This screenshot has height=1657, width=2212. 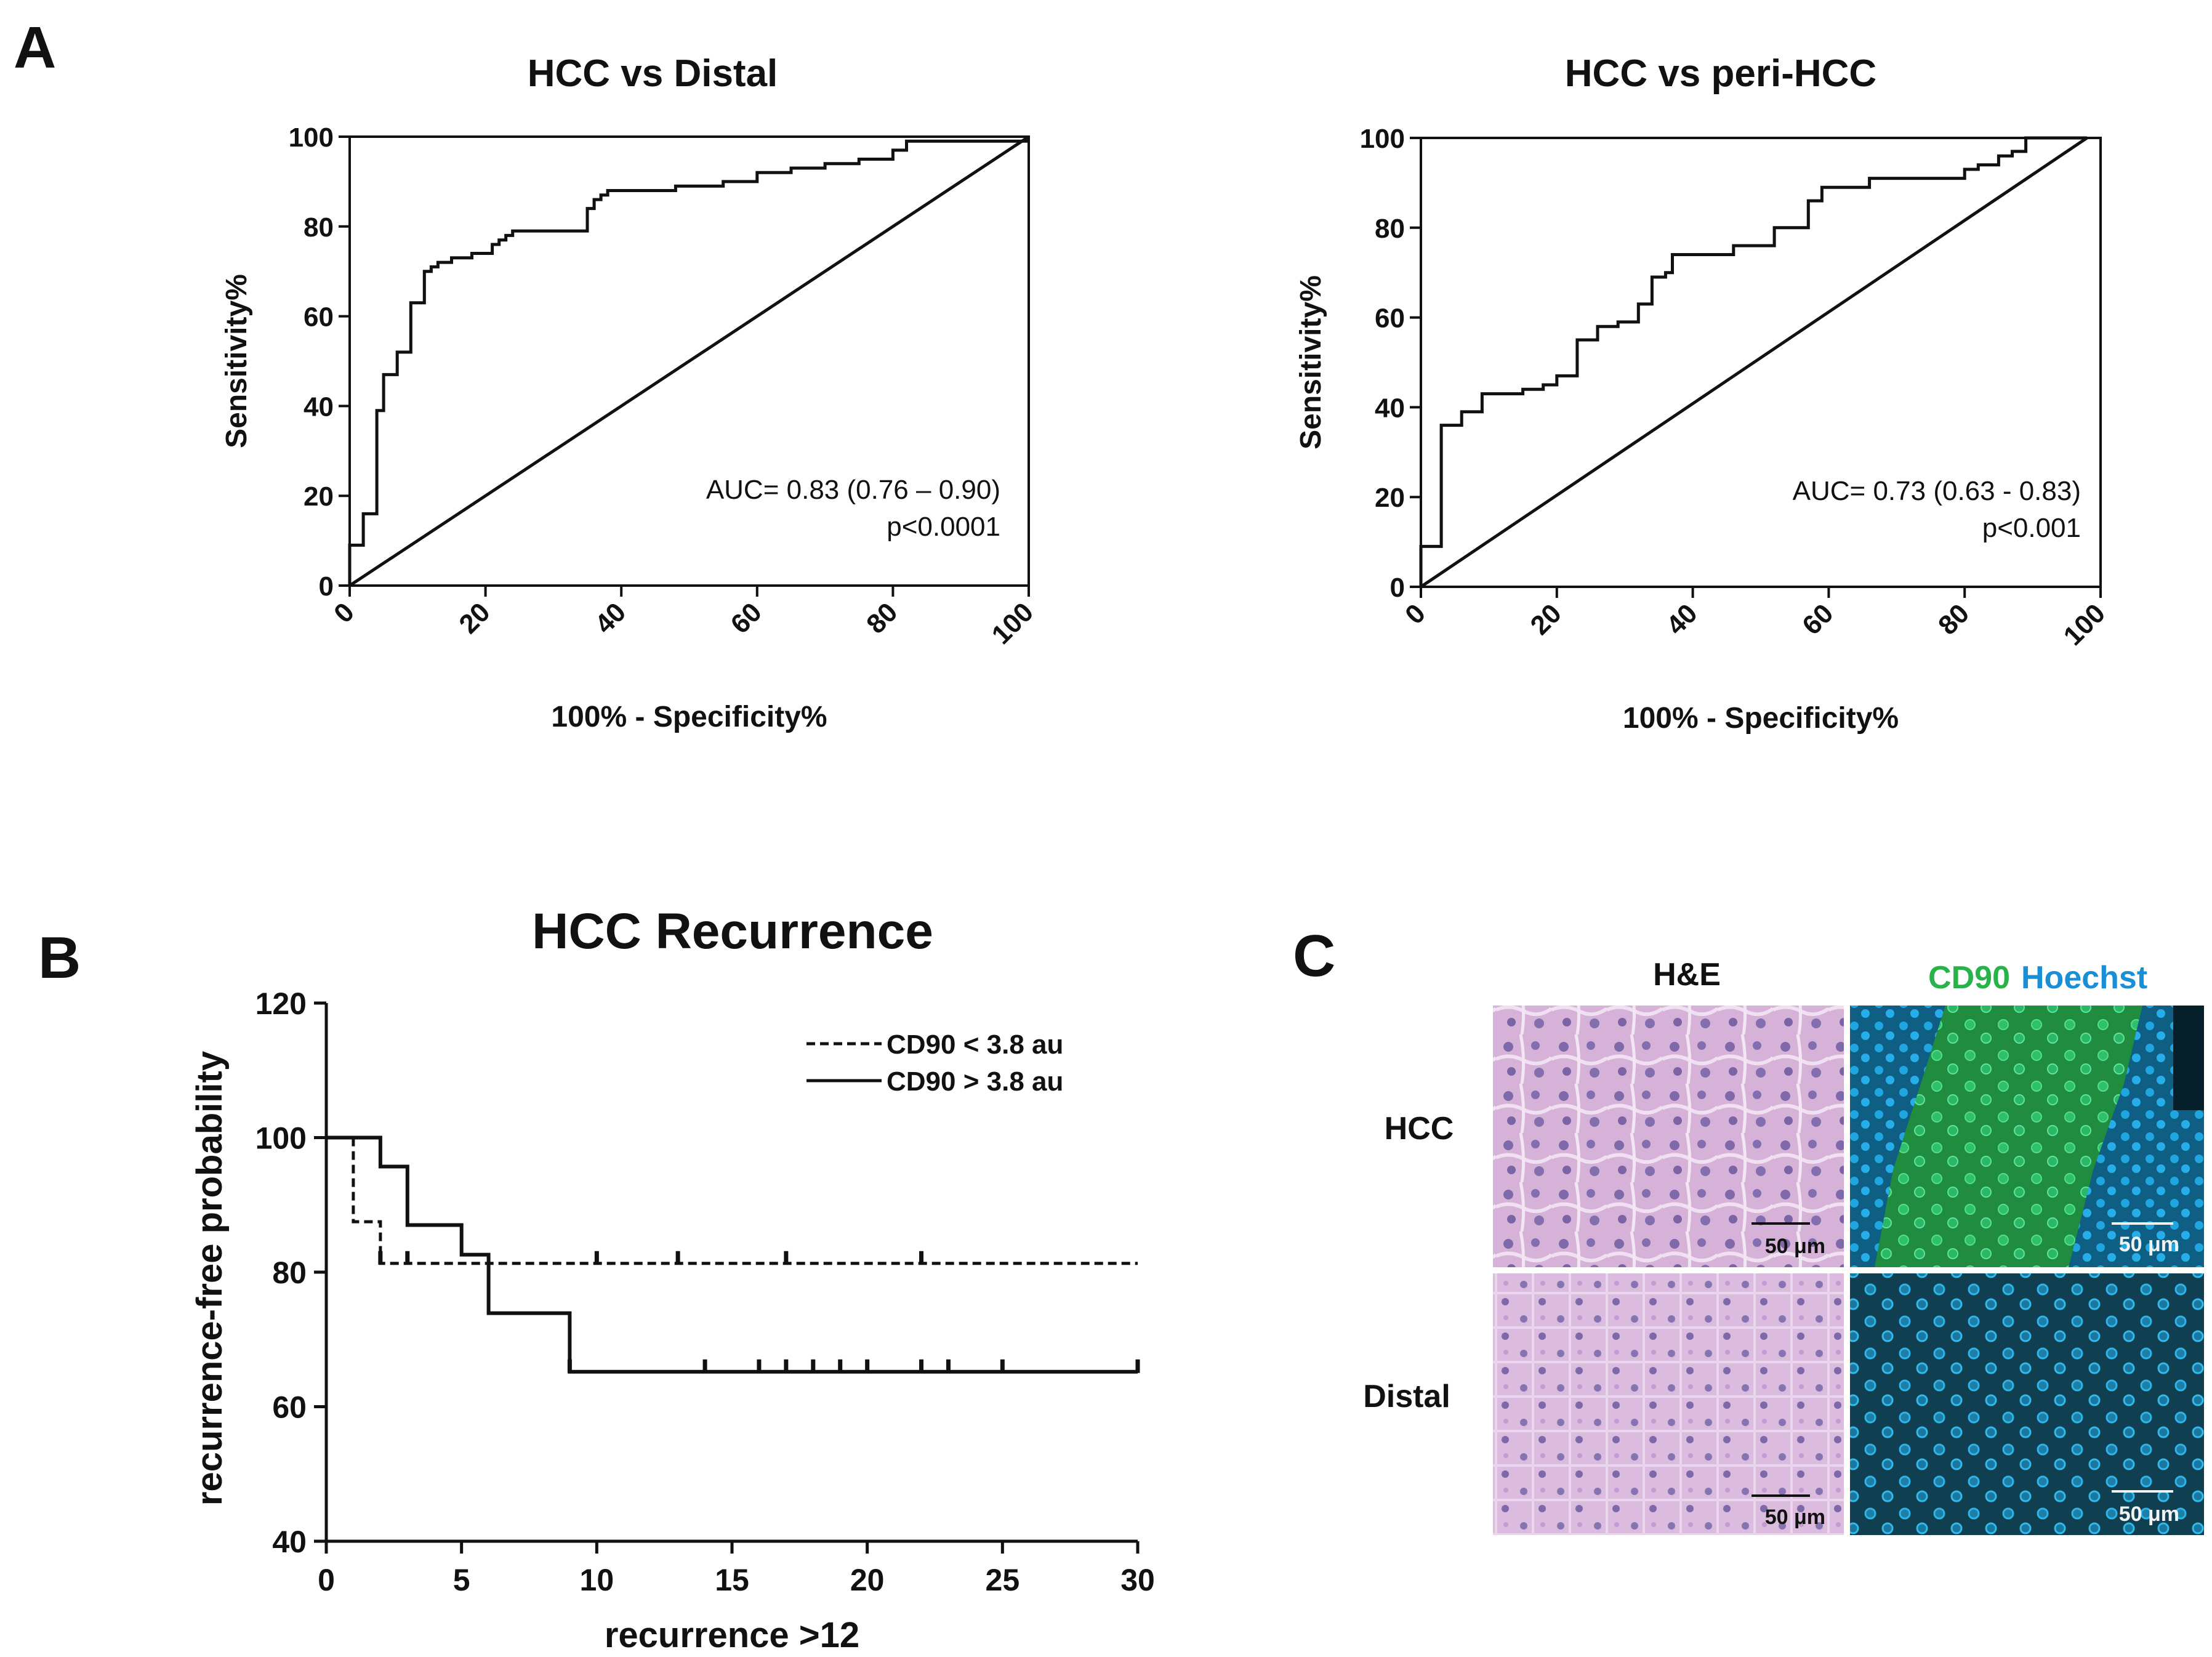 I want to click on chart-title: HCC vs peri-HCC, so click(x=1720, y=73).